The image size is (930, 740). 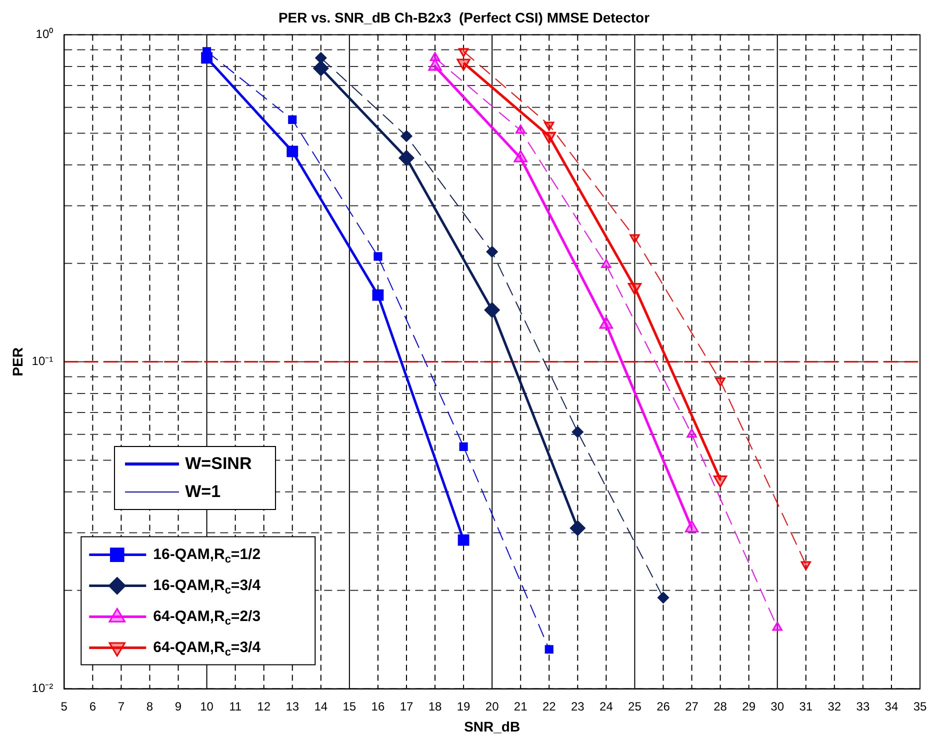 What do you see at coordinates (920, 706) in the screenshot?
I see `x-tick-label: 35` at bounding box center [920, 706].